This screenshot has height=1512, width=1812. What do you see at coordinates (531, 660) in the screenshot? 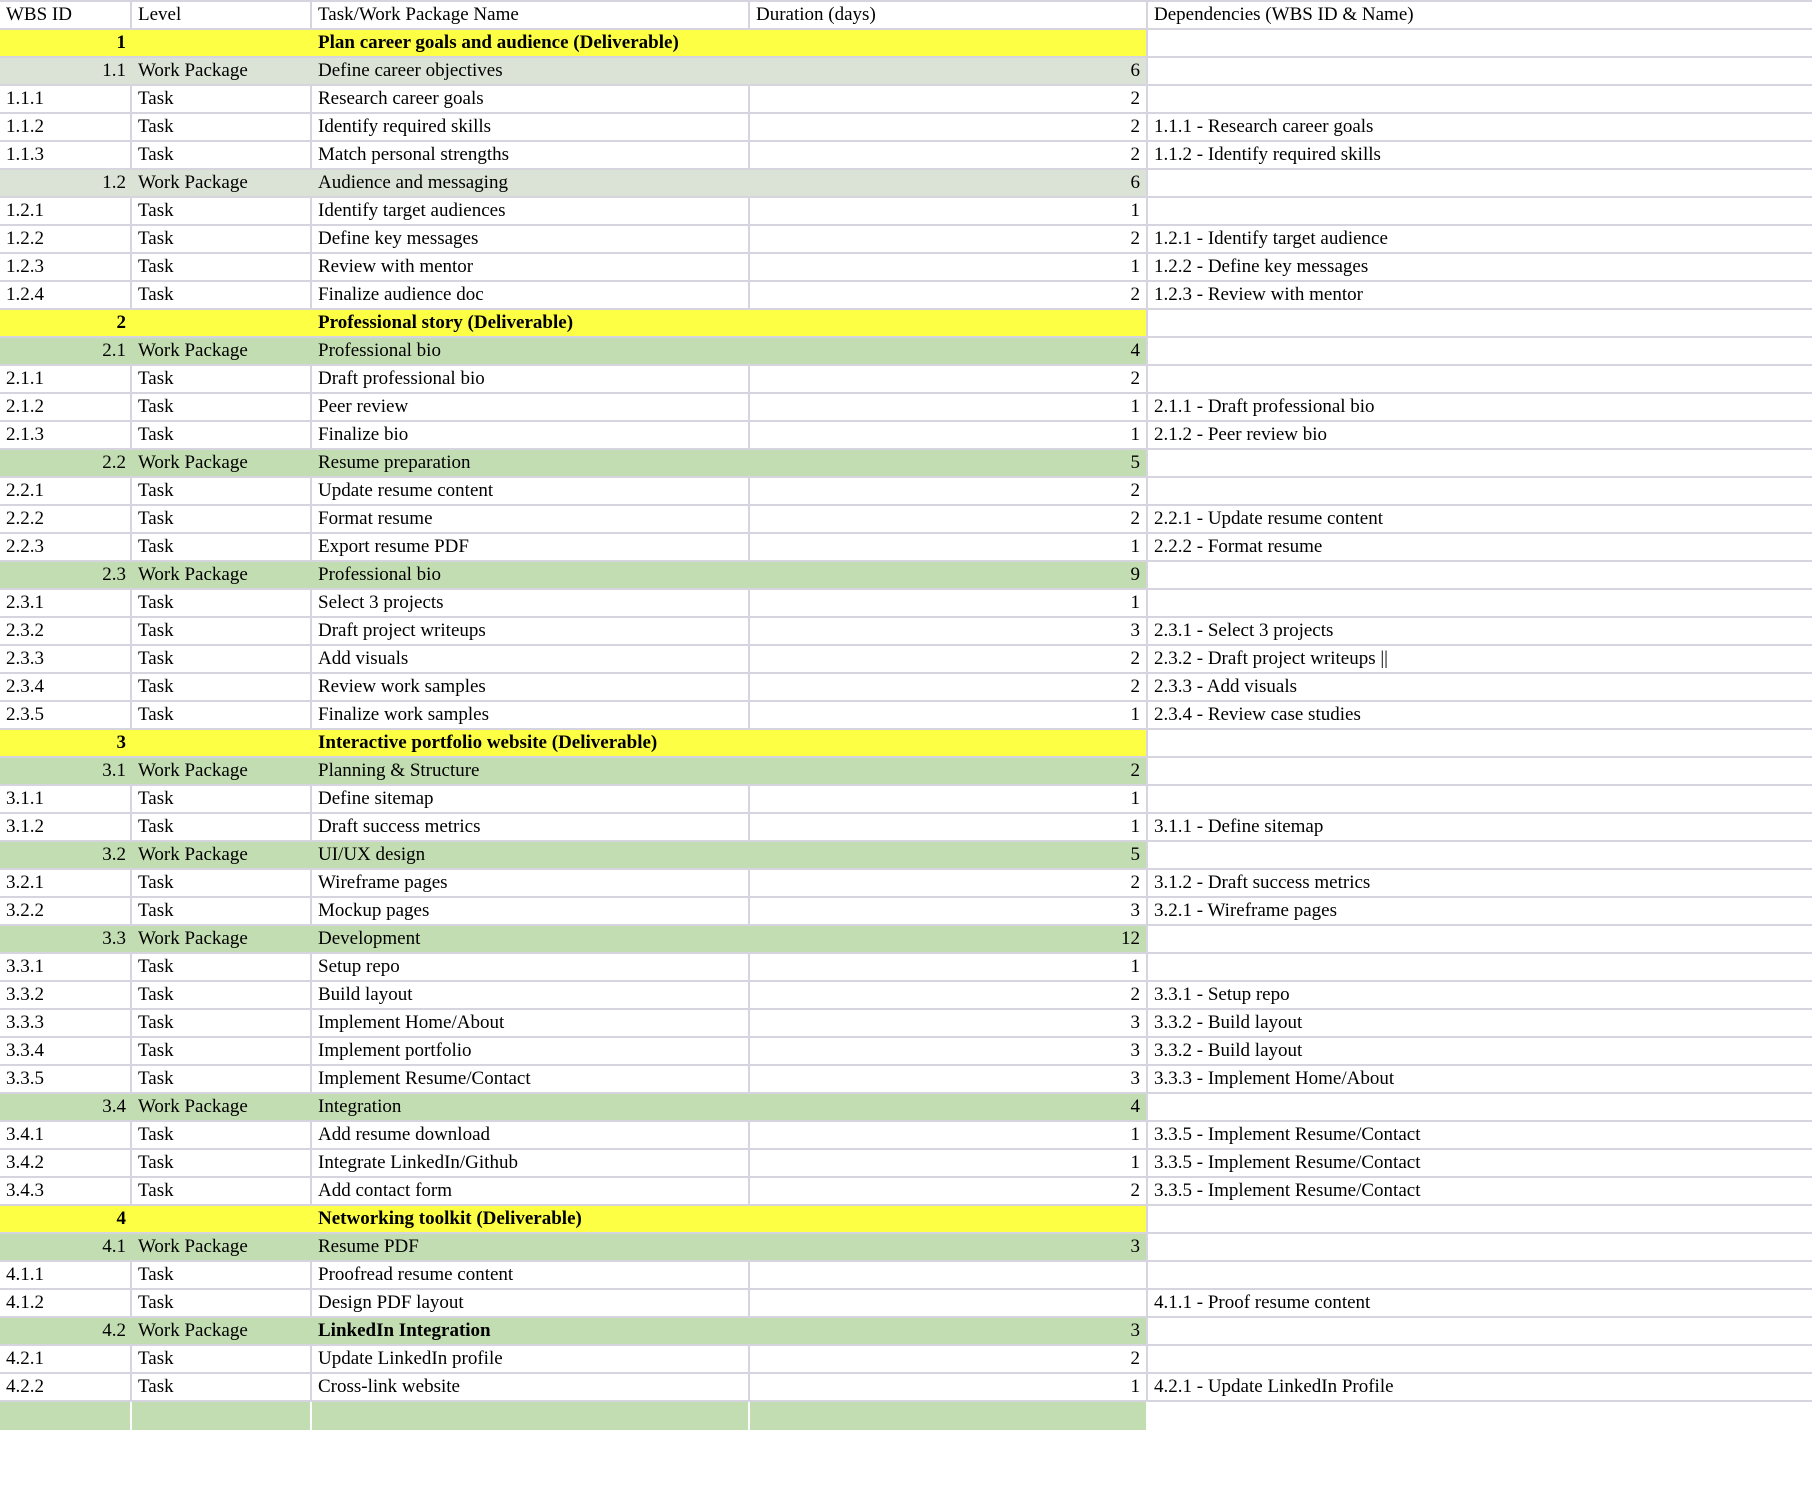
I see `task-name-cell: Add visuals` at bounding box center [531, 660].